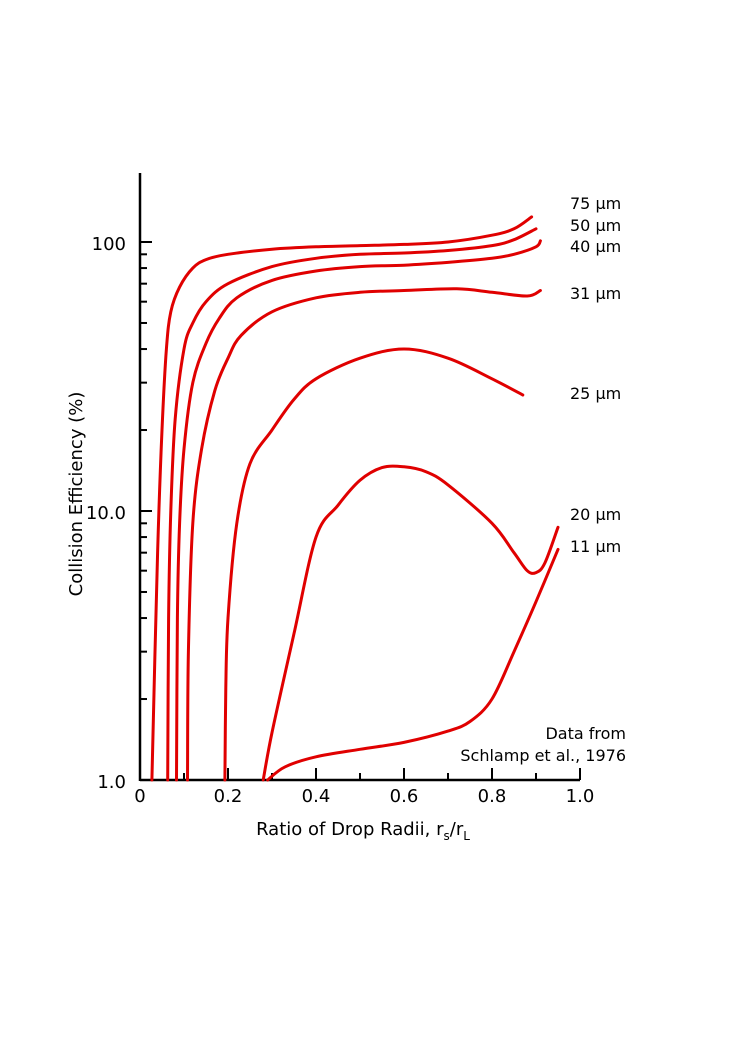 This screenshot has height=1053, width=745. What do you see at coordinates (413, 664) in the screenshot?
I see `series-line-11m` at bounding box center [413, 664].